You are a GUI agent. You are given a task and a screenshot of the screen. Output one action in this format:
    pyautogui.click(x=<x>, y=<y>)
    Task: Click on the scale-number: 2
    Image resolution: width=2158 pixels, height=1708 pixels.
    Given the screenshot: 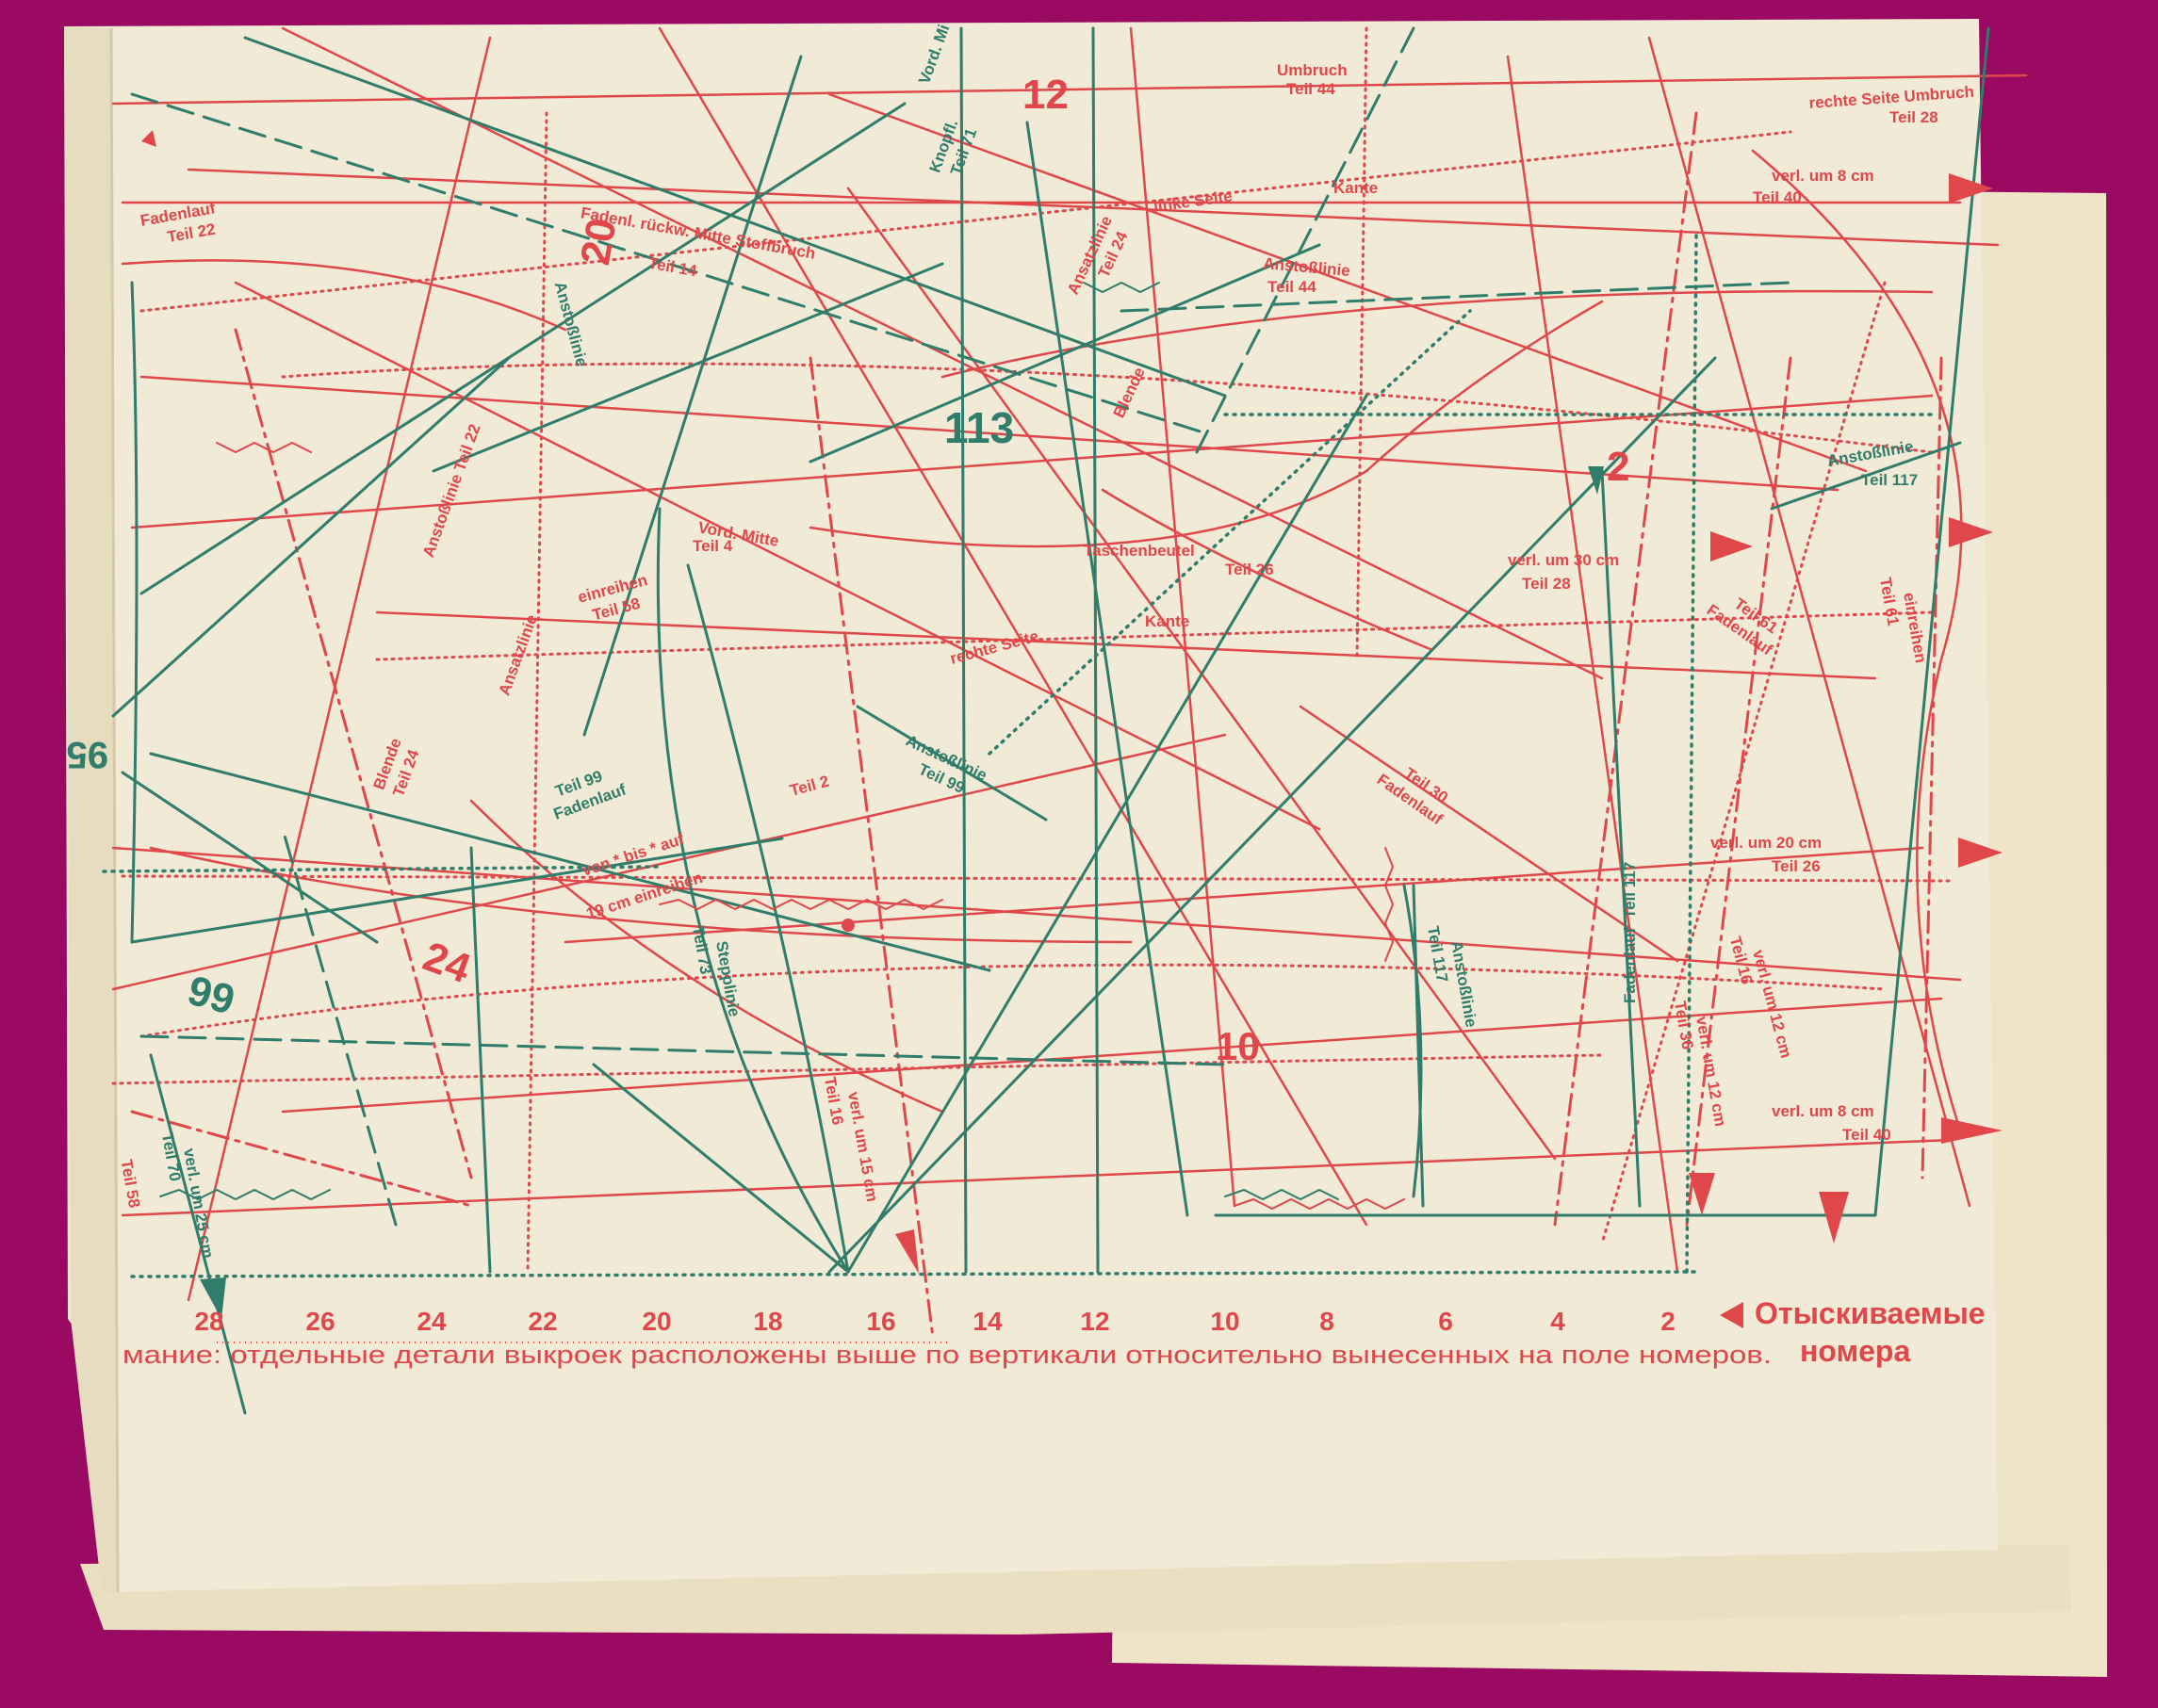 What is the action you would take?
    pyautogui.click(x=1668, y=1321)
    